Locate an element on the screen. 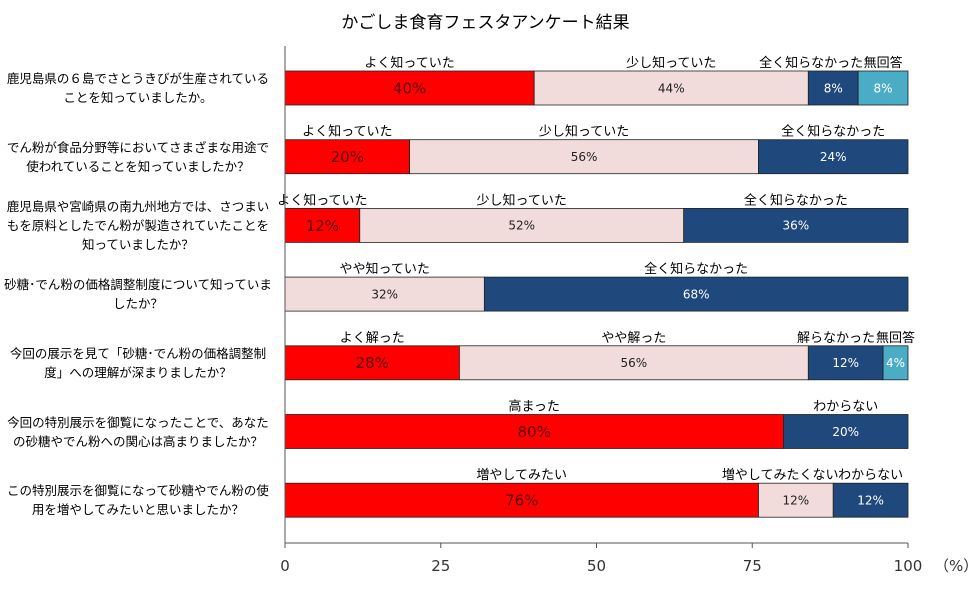  category-label-q1-seg3: 全く知らなかった is located at coordinates (811, 63).